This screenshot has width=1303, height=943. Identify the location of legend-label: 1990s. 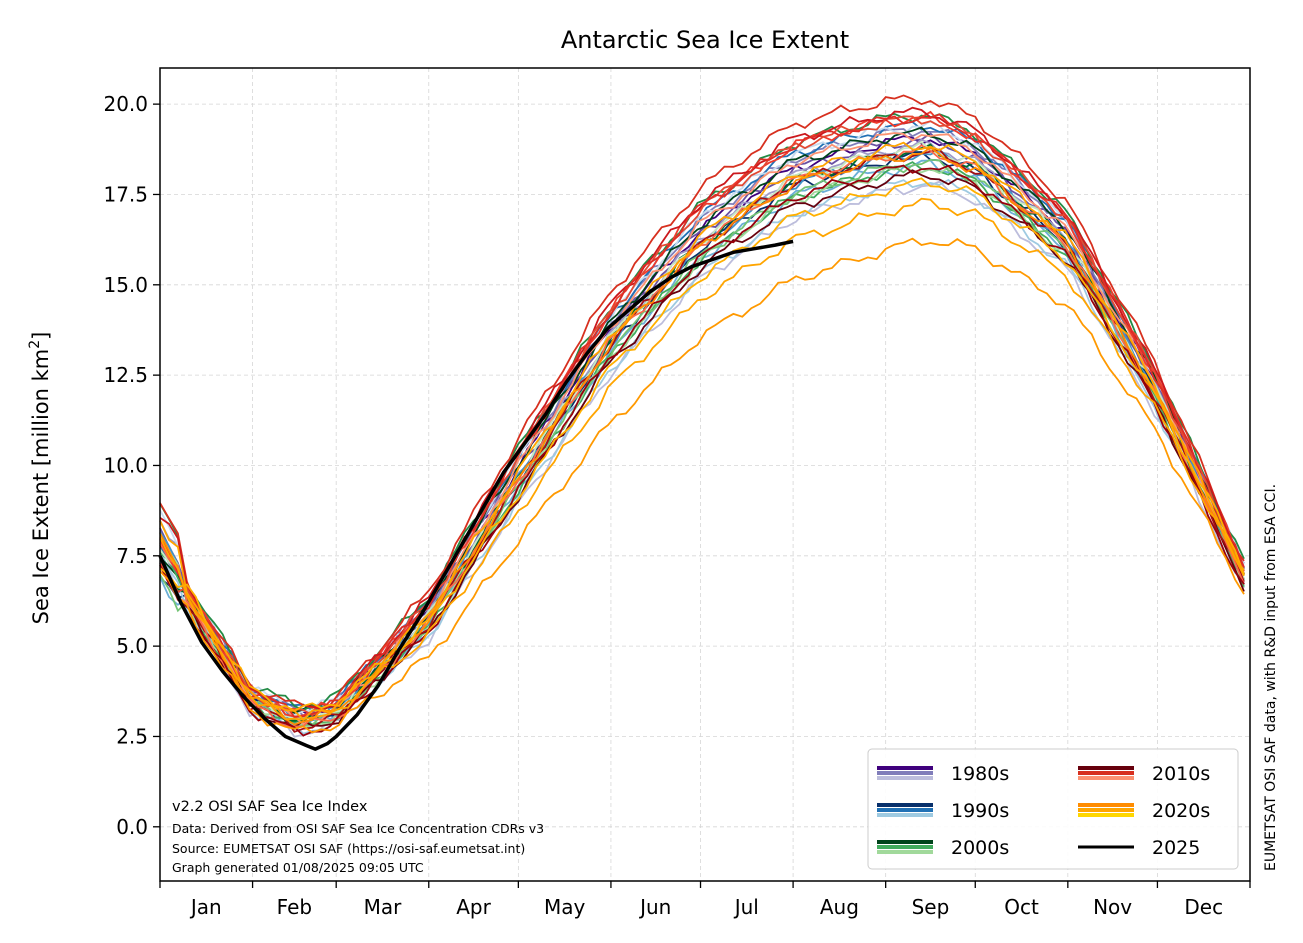
(980, 811).